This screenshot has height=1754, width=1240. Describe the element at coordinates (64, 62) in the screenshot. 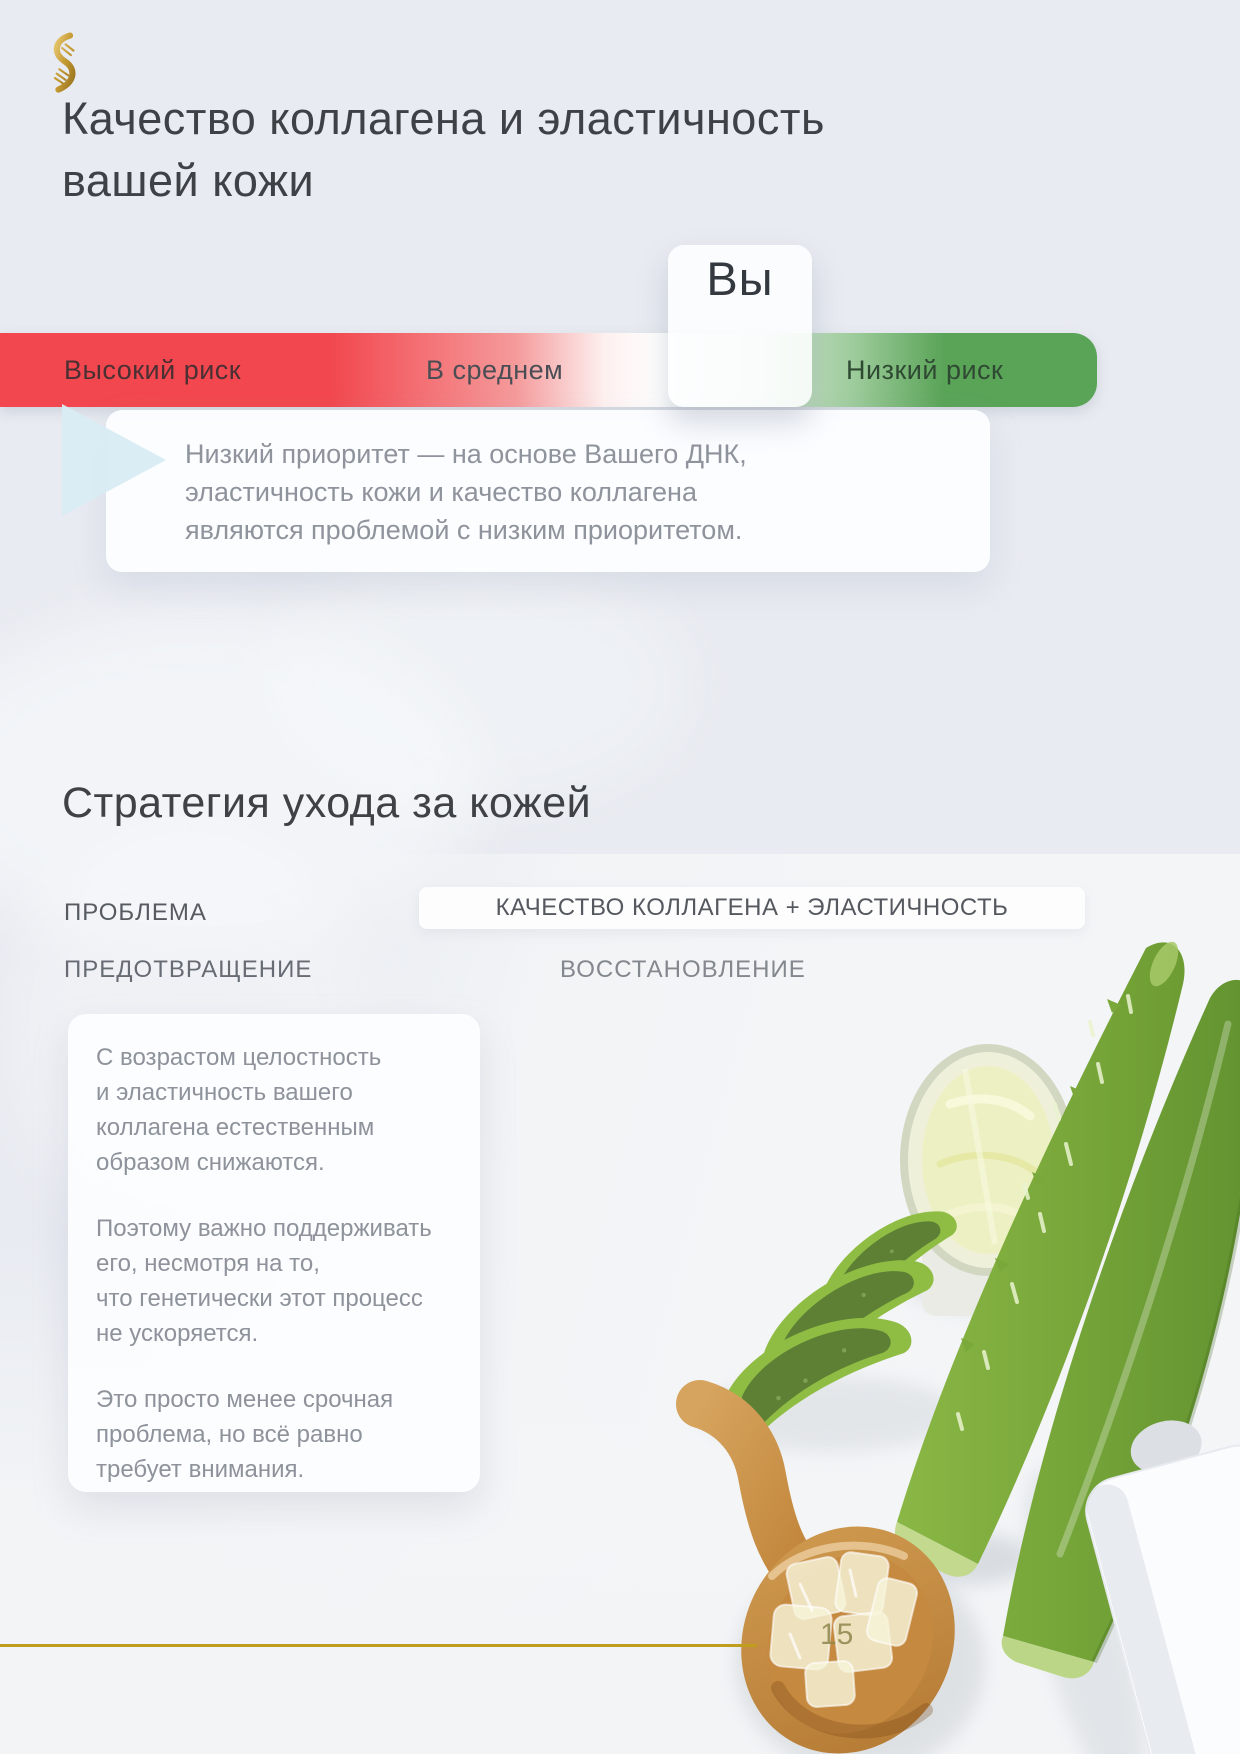

I see `gold-dna-helix-icon` at that location.